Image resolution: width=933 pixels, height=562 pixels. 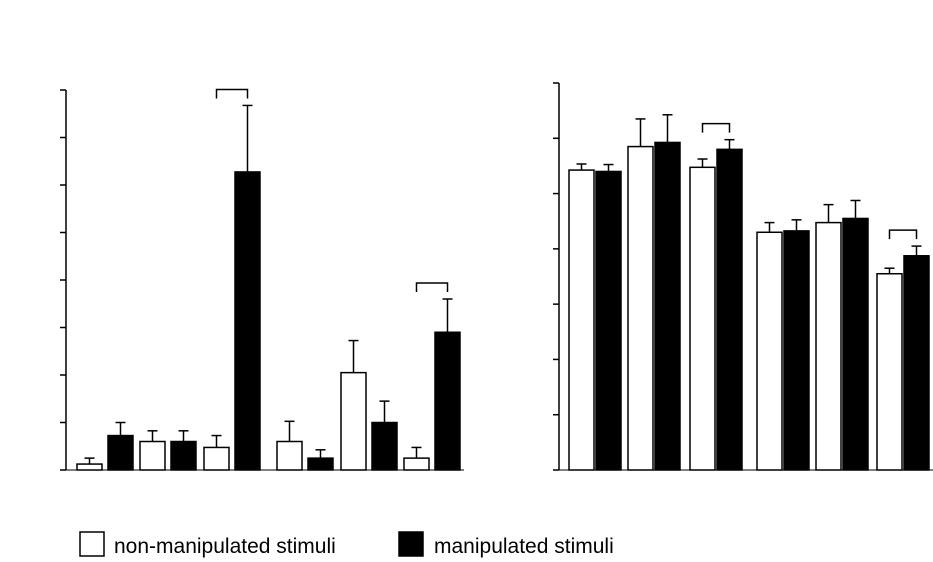 What do you see at coordinates (92, 544) in the screenshot?
I see `legend-swatch-non-manipulated` at bounding box center [92, 544].